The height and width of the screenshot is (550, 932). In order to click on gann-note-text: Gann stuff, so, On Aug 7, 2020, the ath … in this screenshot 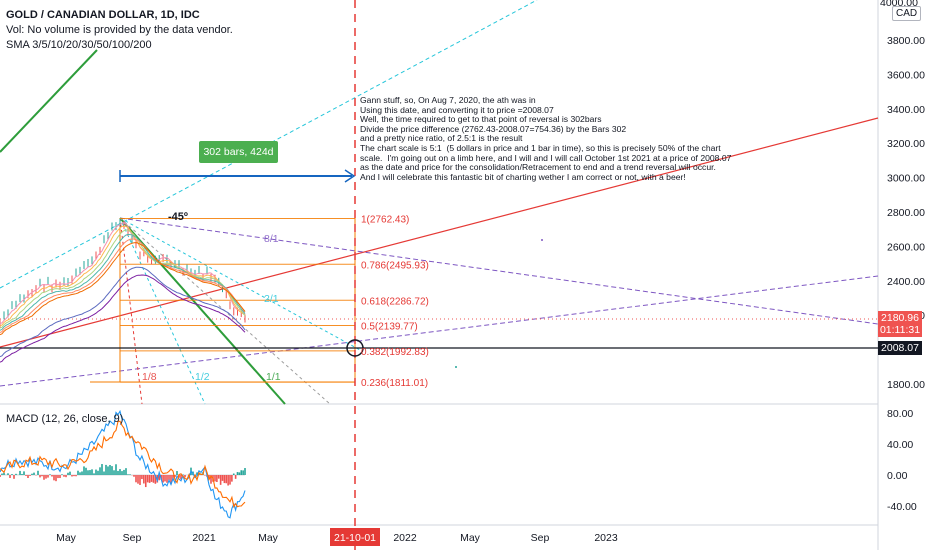, I will do `click(546, 138)`.